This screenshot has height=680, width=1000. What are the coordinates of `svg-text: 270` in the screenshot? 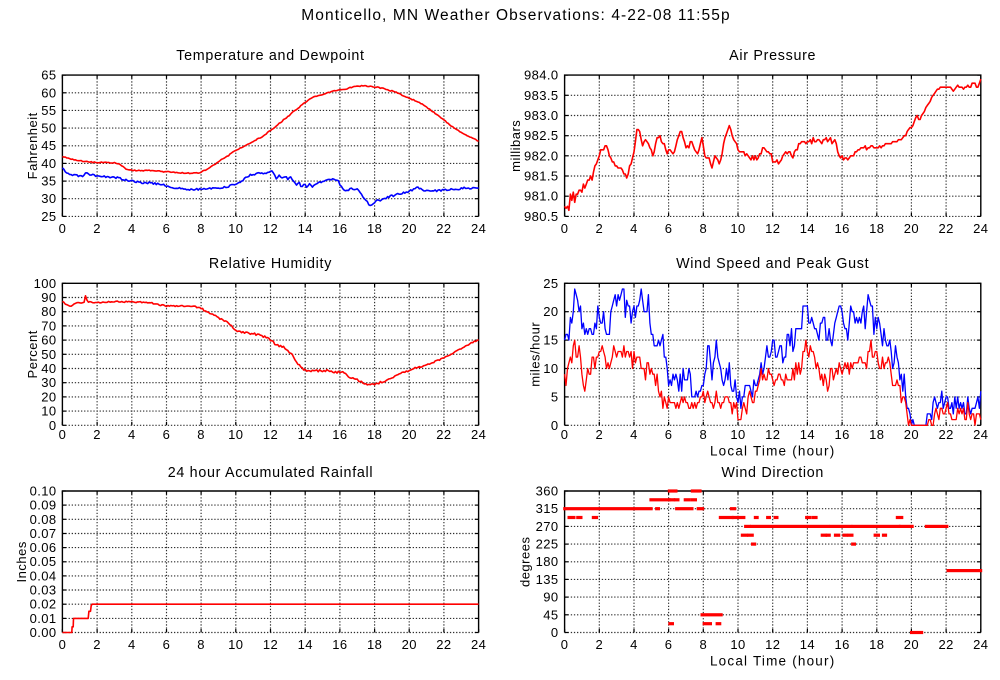 It's located at (547, 526).